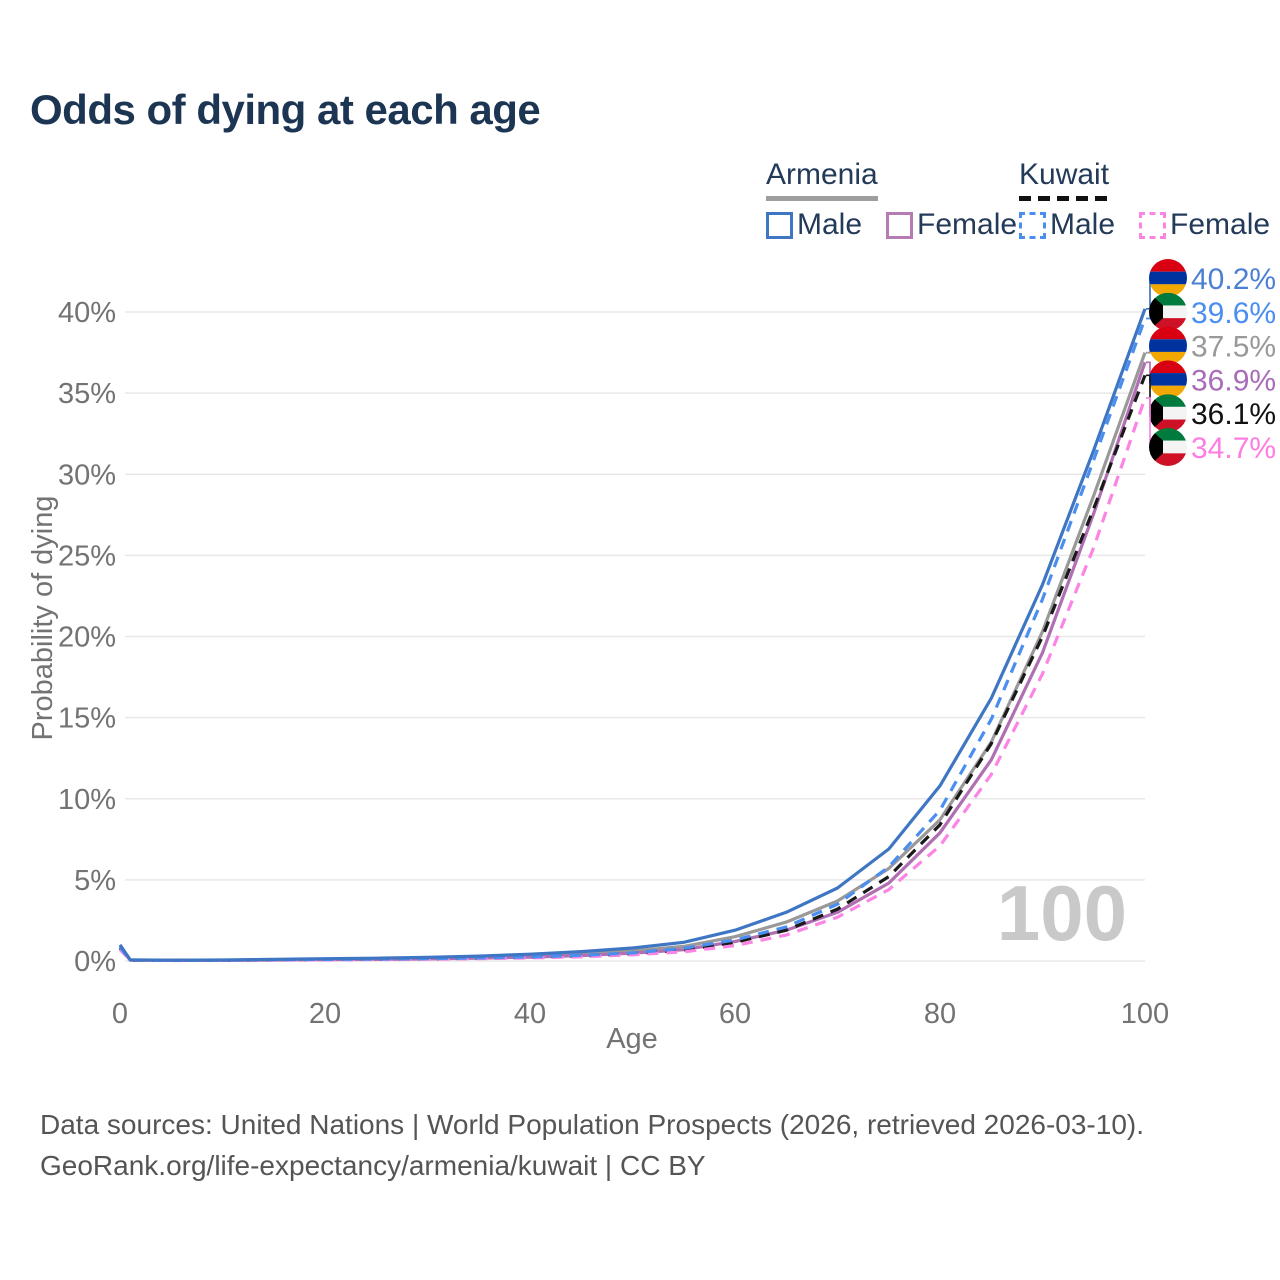  I want to click on armenia-male-label: Male, so click(830, 224).